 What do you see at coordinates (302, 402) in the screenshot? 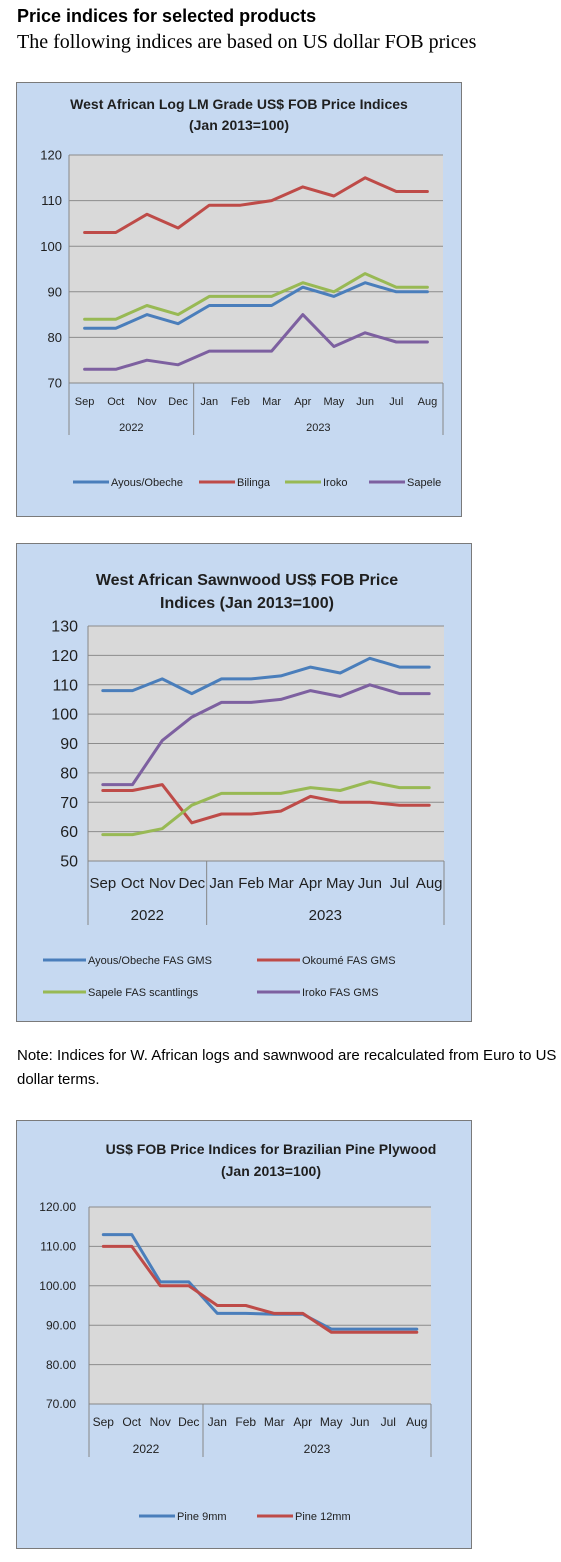
I see `log-x-tick-label: Apr` at bounding box center [302, 402].